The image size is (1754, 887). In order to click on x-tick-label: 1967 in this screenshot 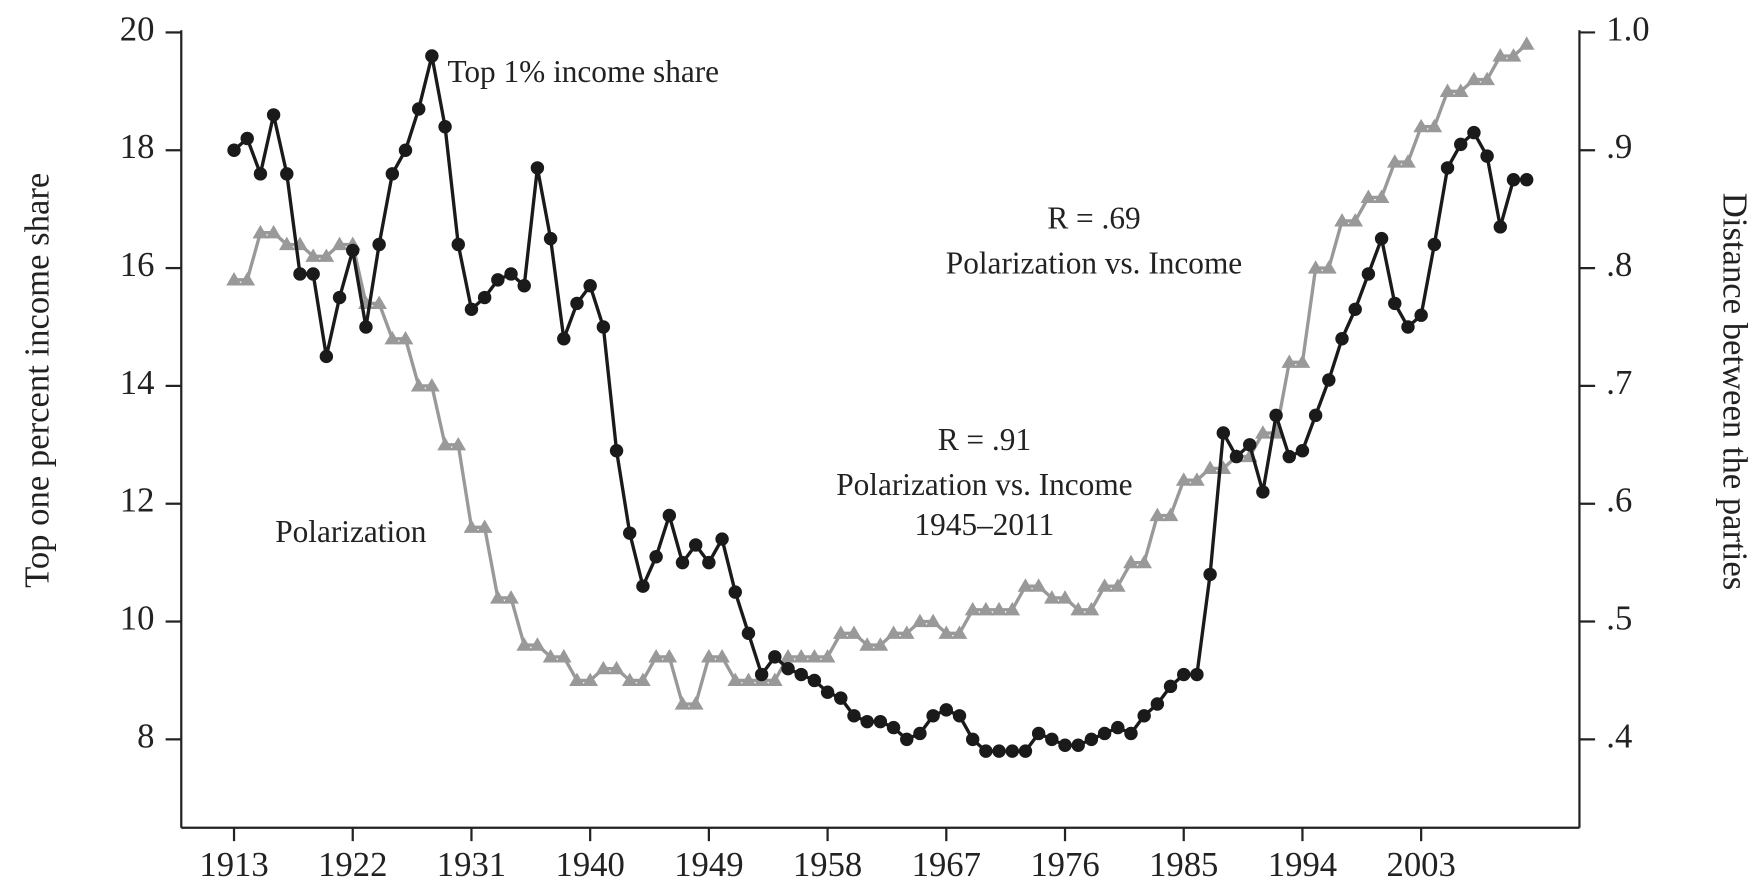, I will do `click(946, 865)`.